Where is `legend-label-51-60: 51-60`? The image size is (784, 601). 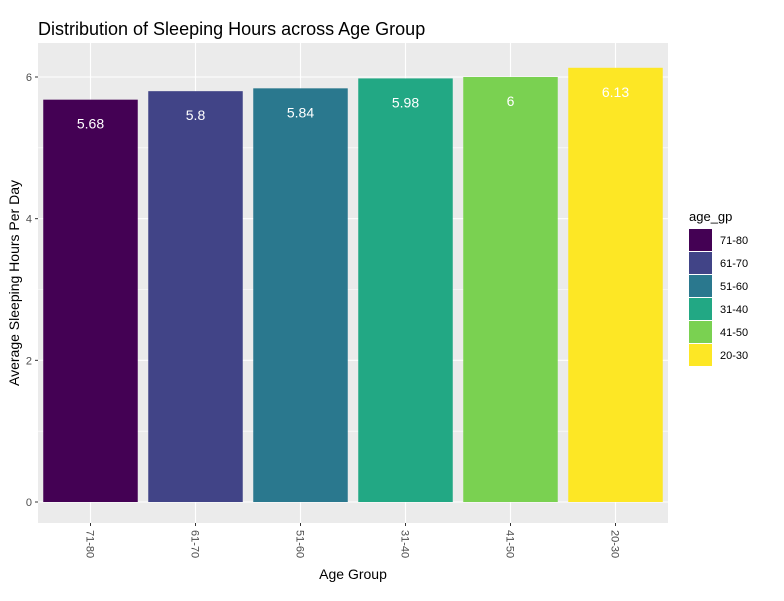 legend-label-51-60: 51-60 is located at coordinates (734, 287).